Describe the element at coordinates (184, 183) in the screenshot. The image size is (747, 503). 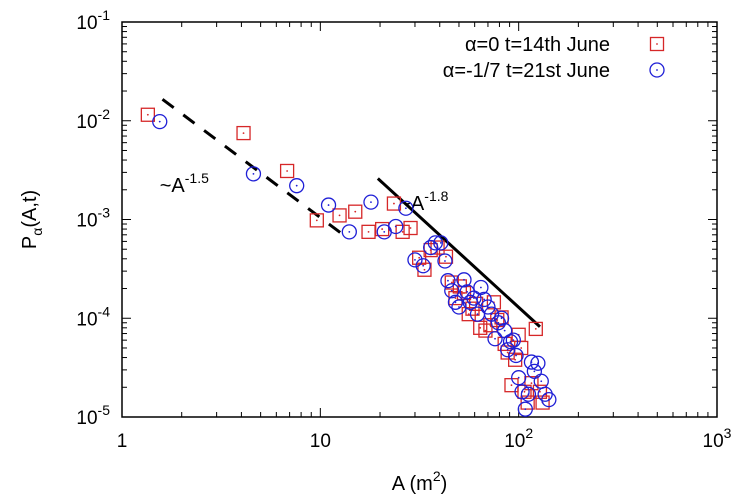
I see `annotation-1: ~A-1.5` at that location.